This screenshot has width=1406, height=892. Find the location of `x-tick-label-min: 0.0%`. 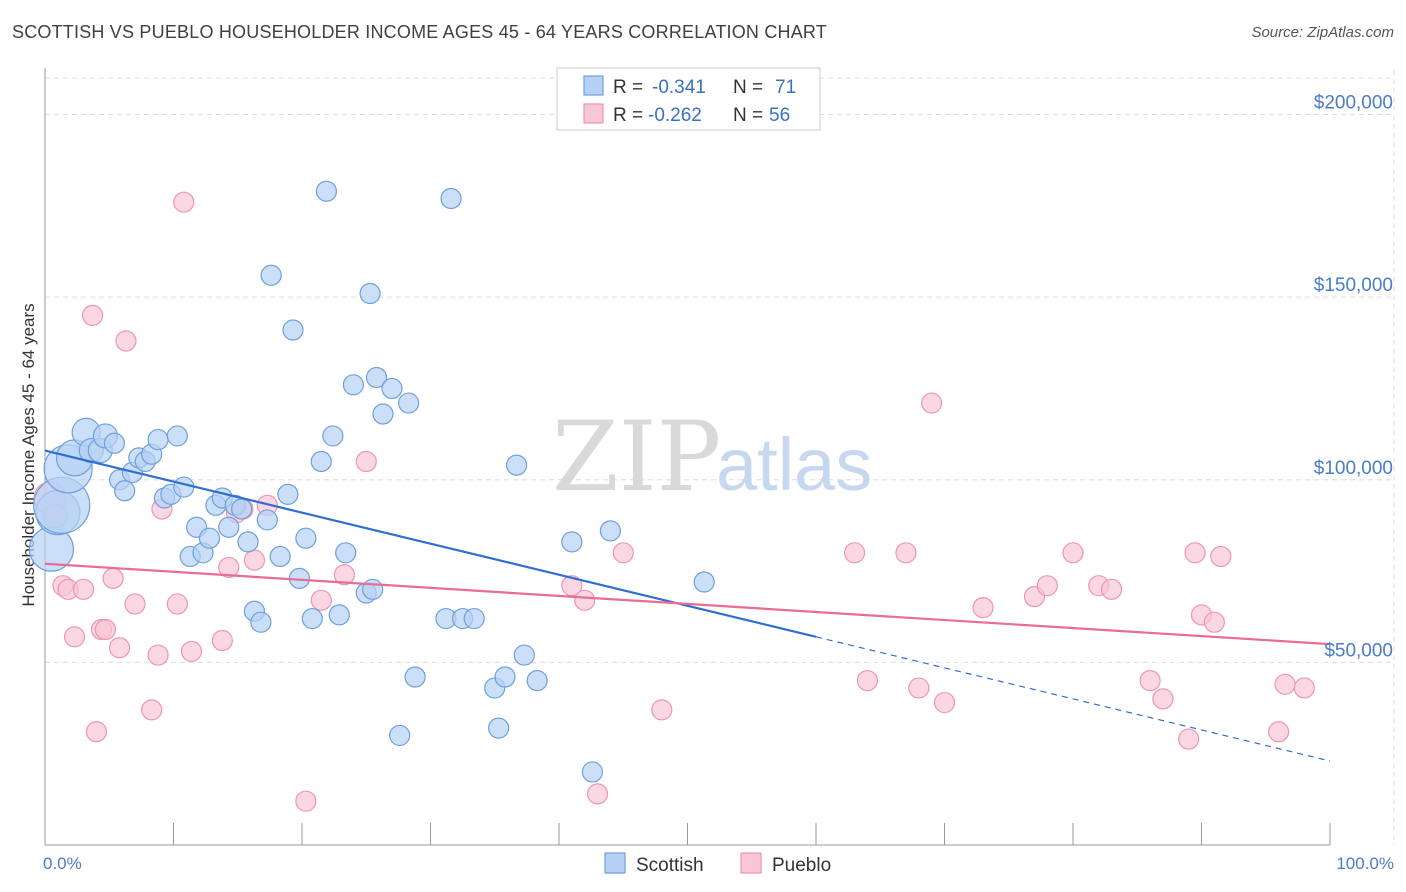

x-tick-label-min: 0.0% is located at coordinates (62, 863).